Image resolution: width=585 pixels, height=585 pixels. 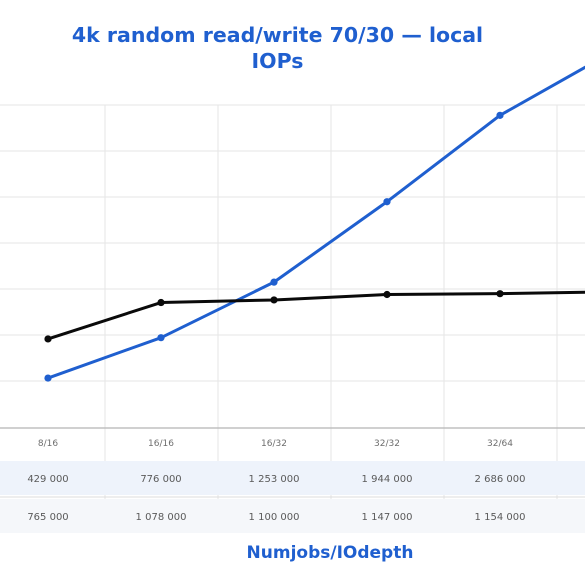 What do you see at coordinates (47, 479) in the screenshot?
I see `table-cell: 429 000` at bounding box center [47, 479].